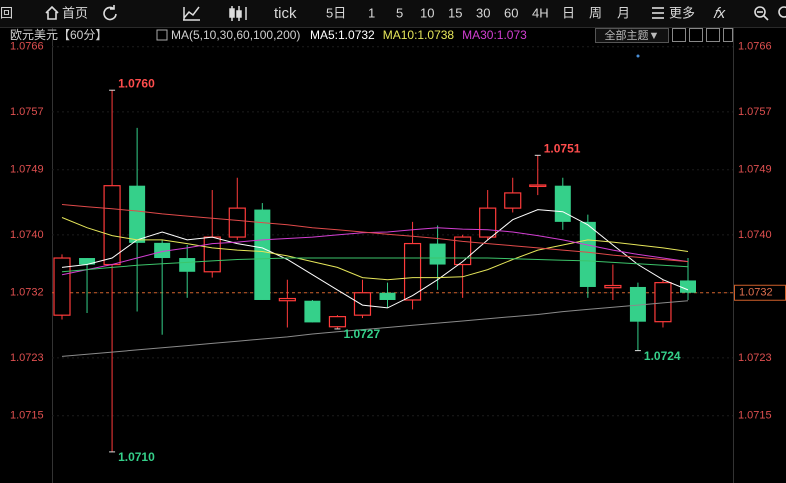  I want to click on annotation: 1.0751, so click(562, 148).